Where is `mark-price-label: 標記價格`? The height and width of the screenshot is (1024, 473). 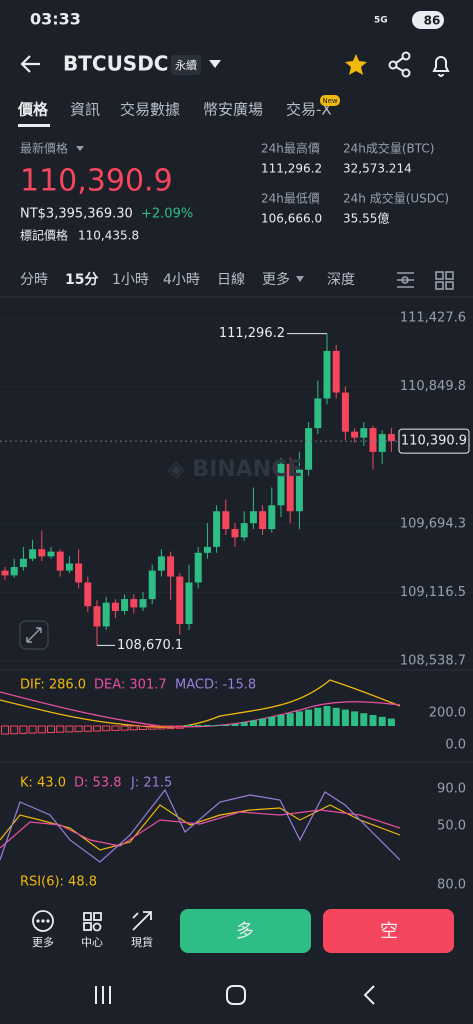 mark-price-label: 標記價格 is located at coordinates (44, 235).